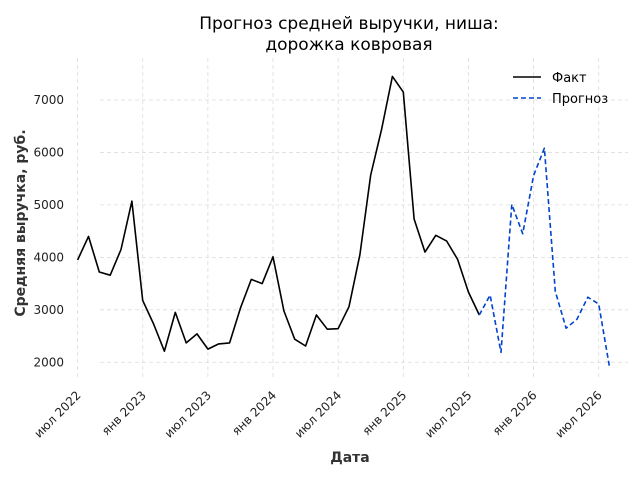 The image size is (640, 480). I want to click on series-line-forecast, so click(544, 257).